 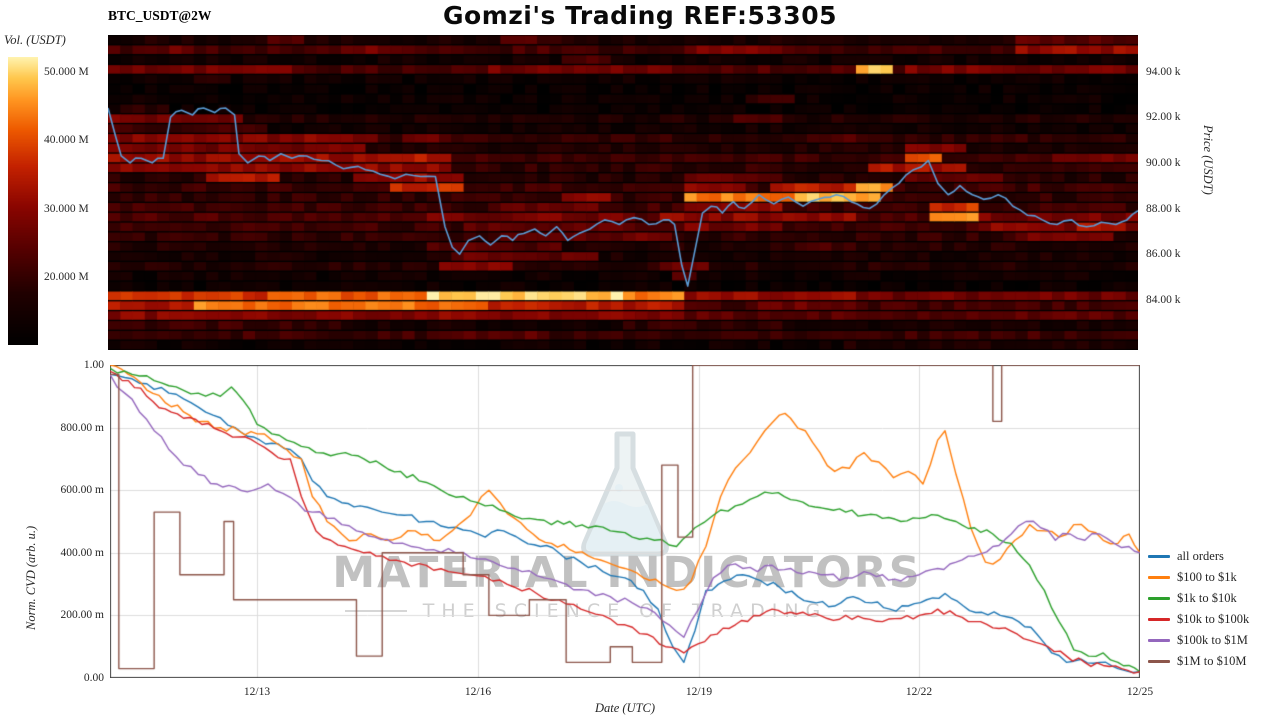 I want to click on colorbar-label: Vol. (USDT), so click(x=35, y=40).